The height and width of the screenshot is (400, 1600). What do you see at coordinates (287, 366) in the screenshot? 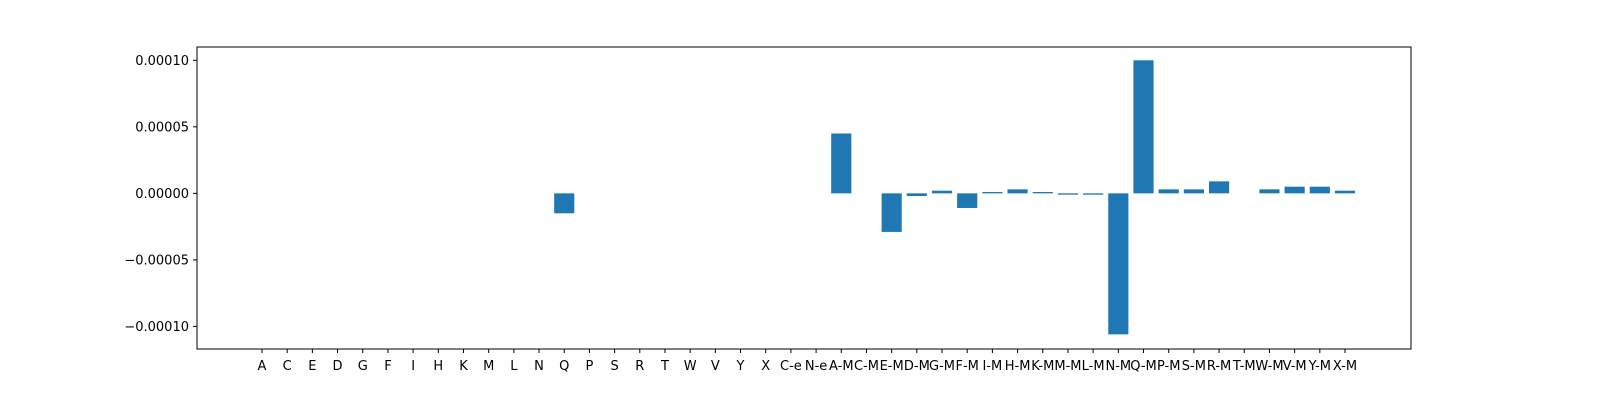
I see `x-tick-label: C` at bounding box center [287, 366].